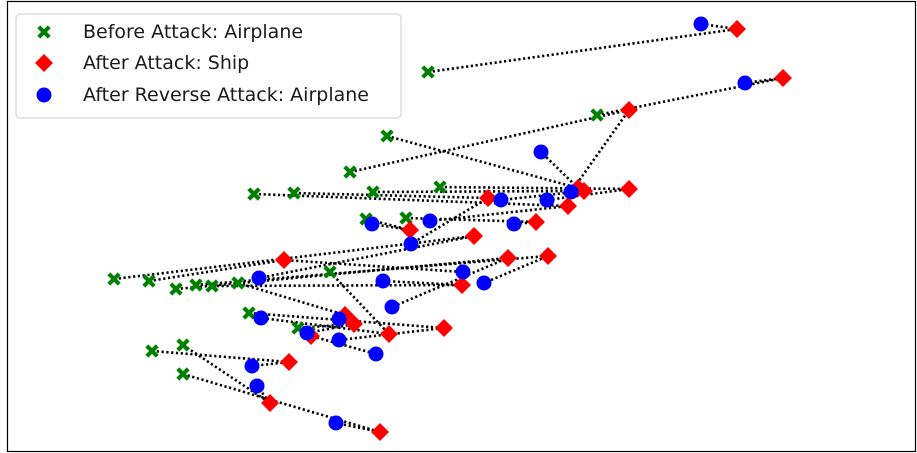  Describe the element at coordinates (166, 63) in the screenshot. I see `legend-label-after: After Attack: Ship` at that location.